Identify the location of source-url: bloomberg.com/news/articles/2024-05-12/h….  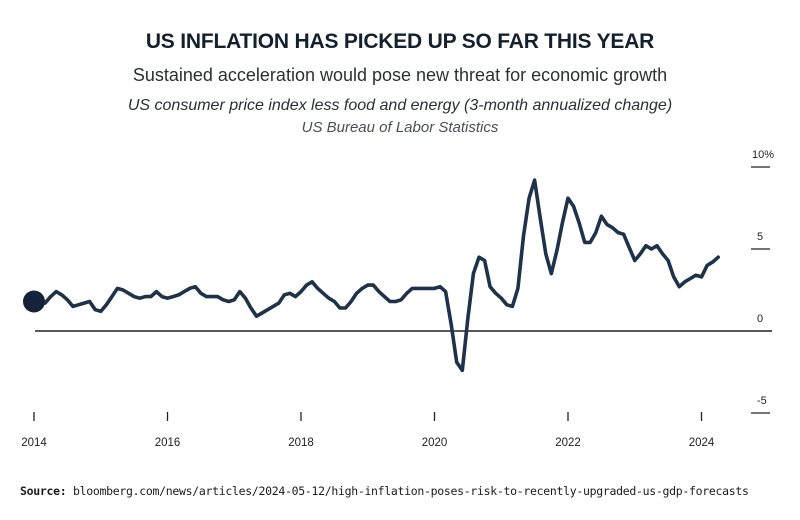
(411, 491).